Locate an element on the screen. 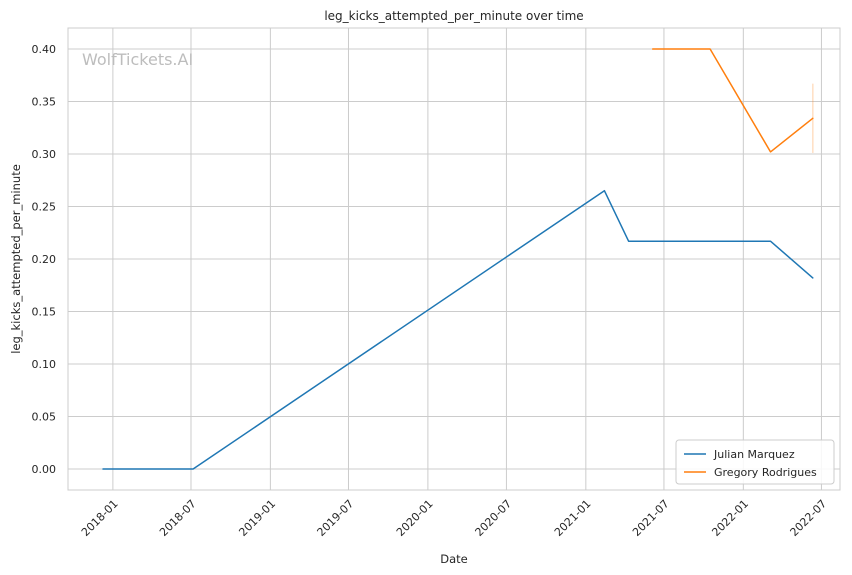  legend-label: Gregory Rodrigues is located at coordinates (765, 472).